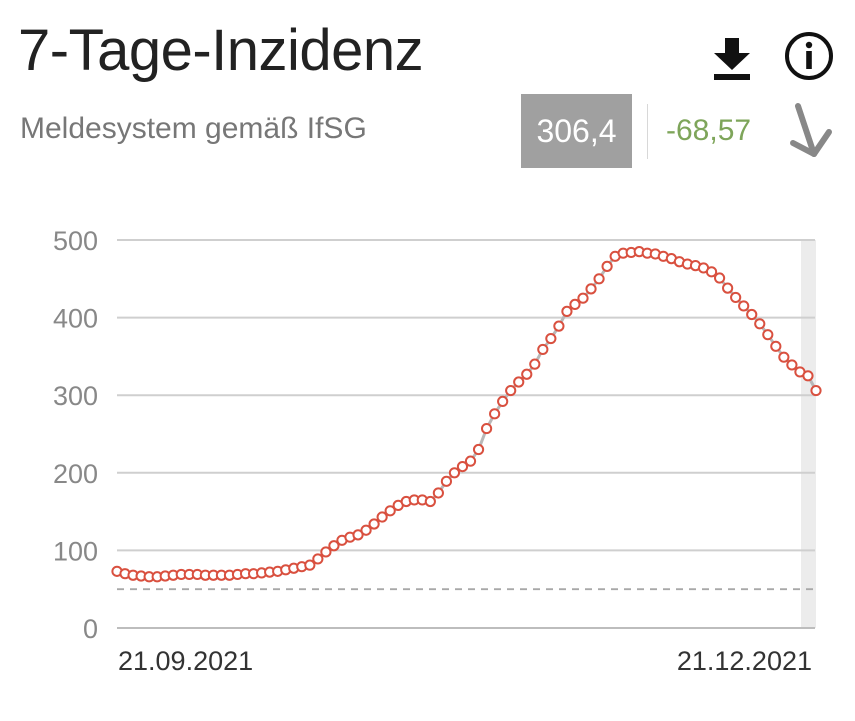 The image size is (855, 721). Describe the element at coordinates (809, 56) in the screenshot. I see `info-icon` at that location.